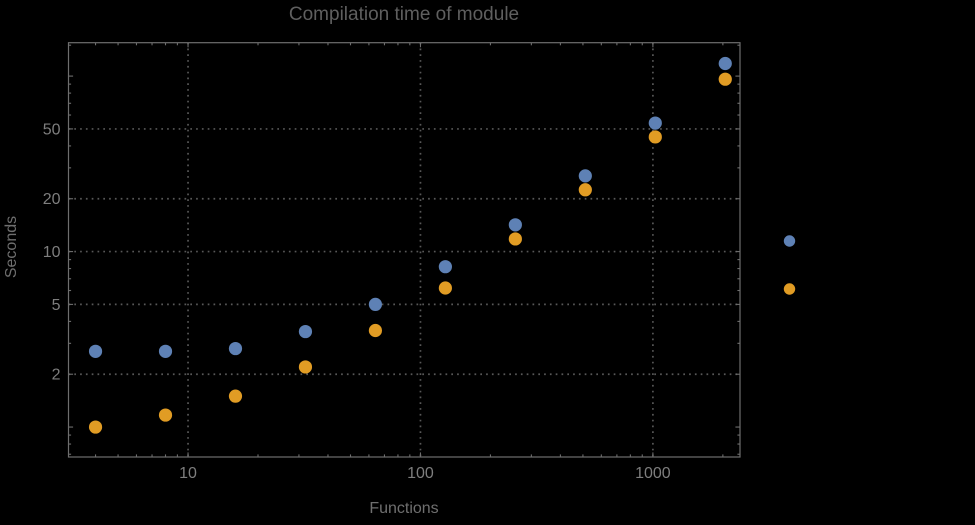  What do you see at coordinates (52, 252) in the screenshot?
I see `y-tick-label: 10` at bounding box center [52, 252].